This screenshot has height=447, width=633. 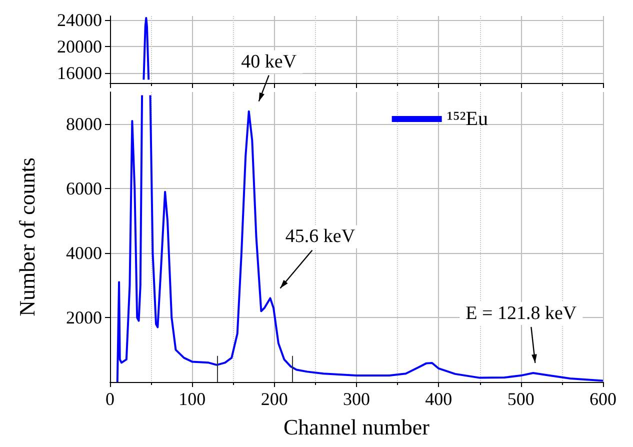 What do you see at coordinates (438, 399) in the screenshot?
I see `x-tick-label: 400` at bounding box center [438, 399].